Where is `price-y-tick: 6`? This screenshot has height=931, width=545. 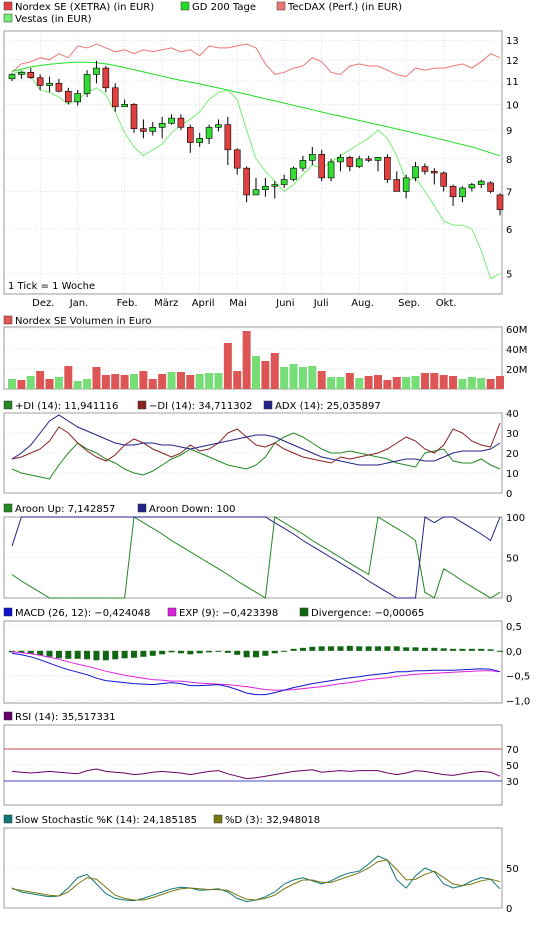
price-y-tick: 6 is located at coordinates (509, 230).